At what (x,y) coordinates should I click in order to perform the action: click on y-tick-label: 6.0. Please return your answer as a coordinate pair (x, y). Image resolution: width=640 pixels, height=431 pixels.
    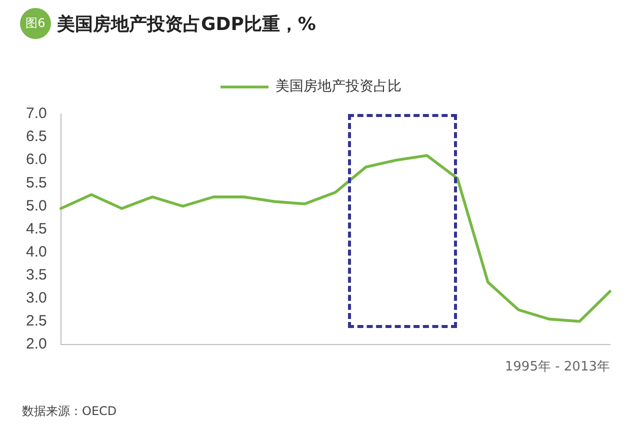
    Looking at the image, I should click on (36, 159).